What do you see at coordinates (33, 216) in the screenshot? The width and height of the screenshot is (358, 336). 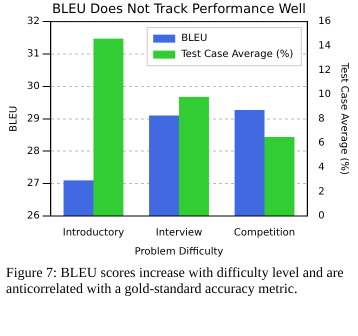 I see `y-tick-label: 26` at bounding box center [33, 216].